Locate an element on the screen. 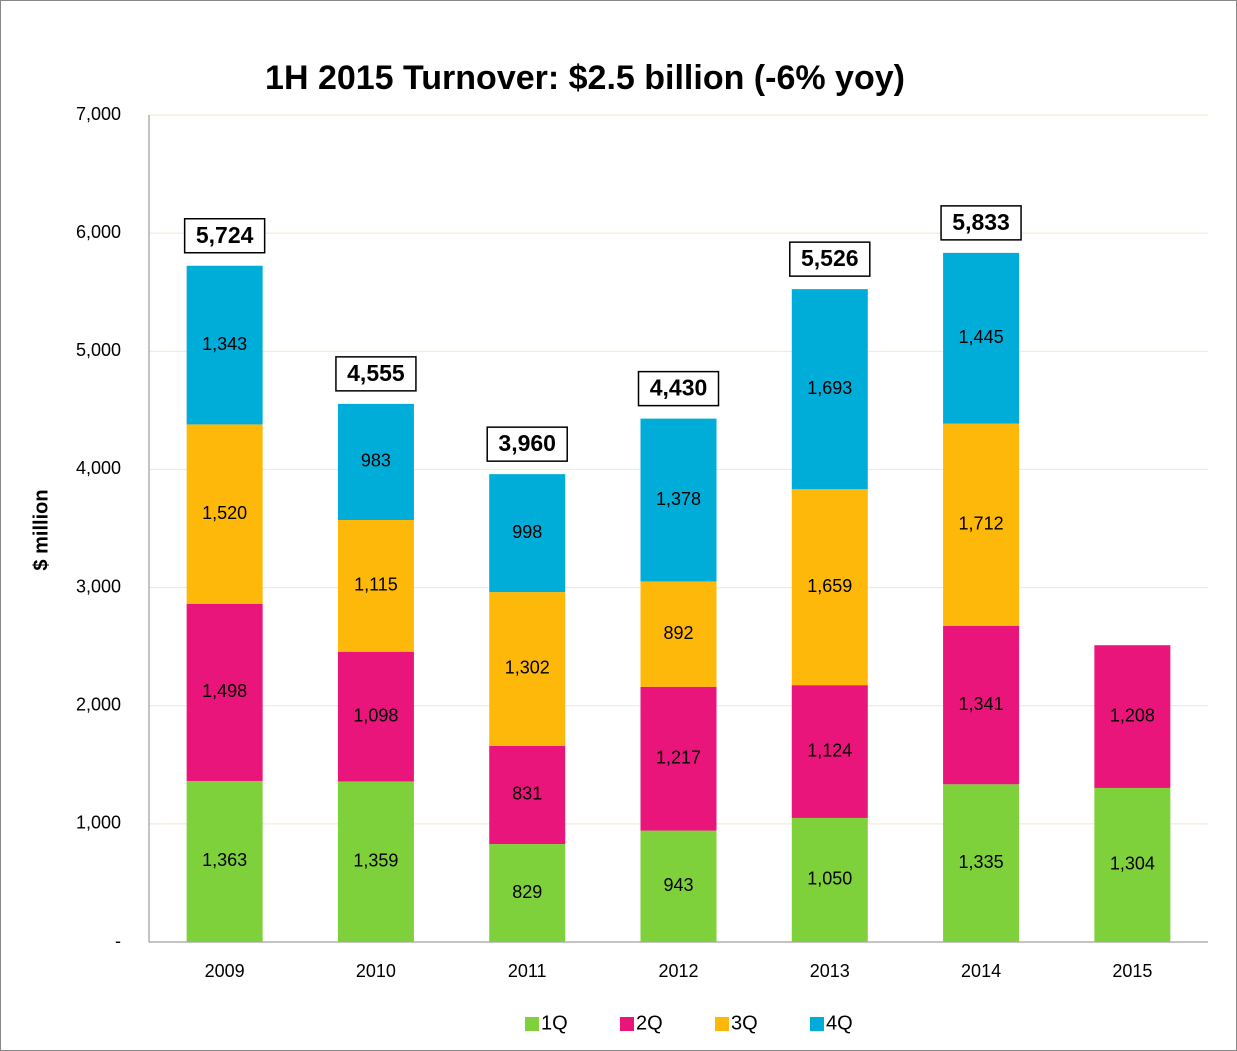  x-tick-label: 2009 is located at coordinates (225, 971).